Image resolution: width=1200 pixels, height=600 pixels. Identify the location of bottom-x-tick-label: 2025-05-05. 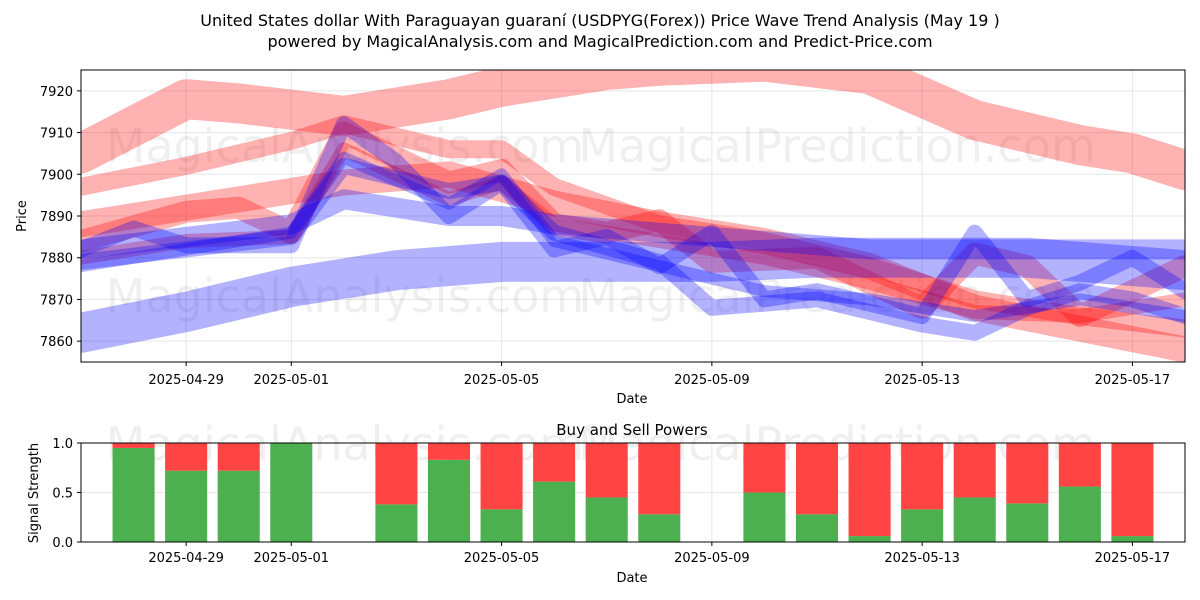
(502, 558).